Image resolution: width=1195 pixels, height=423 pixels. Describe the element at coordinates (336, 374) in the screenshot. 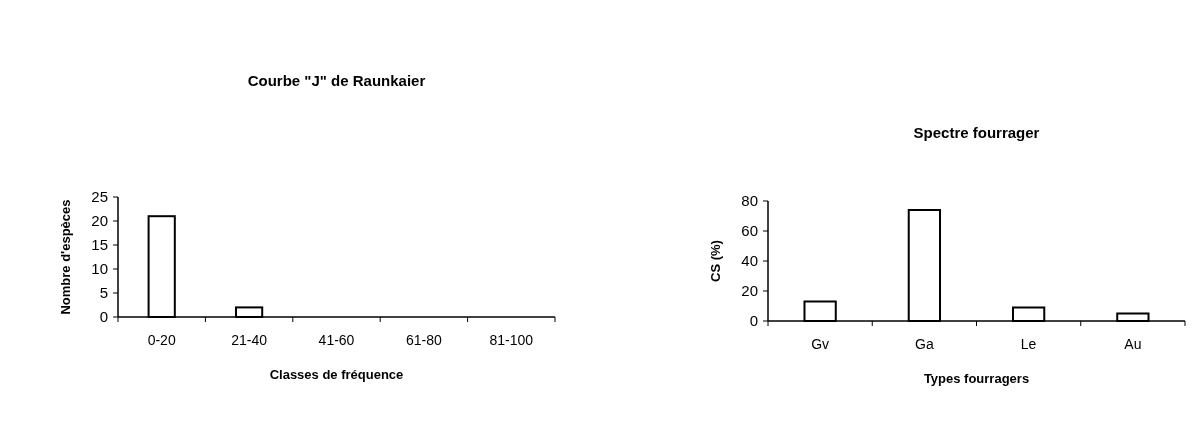

I see `x-axis-title: Classes de fréquence` at that location.